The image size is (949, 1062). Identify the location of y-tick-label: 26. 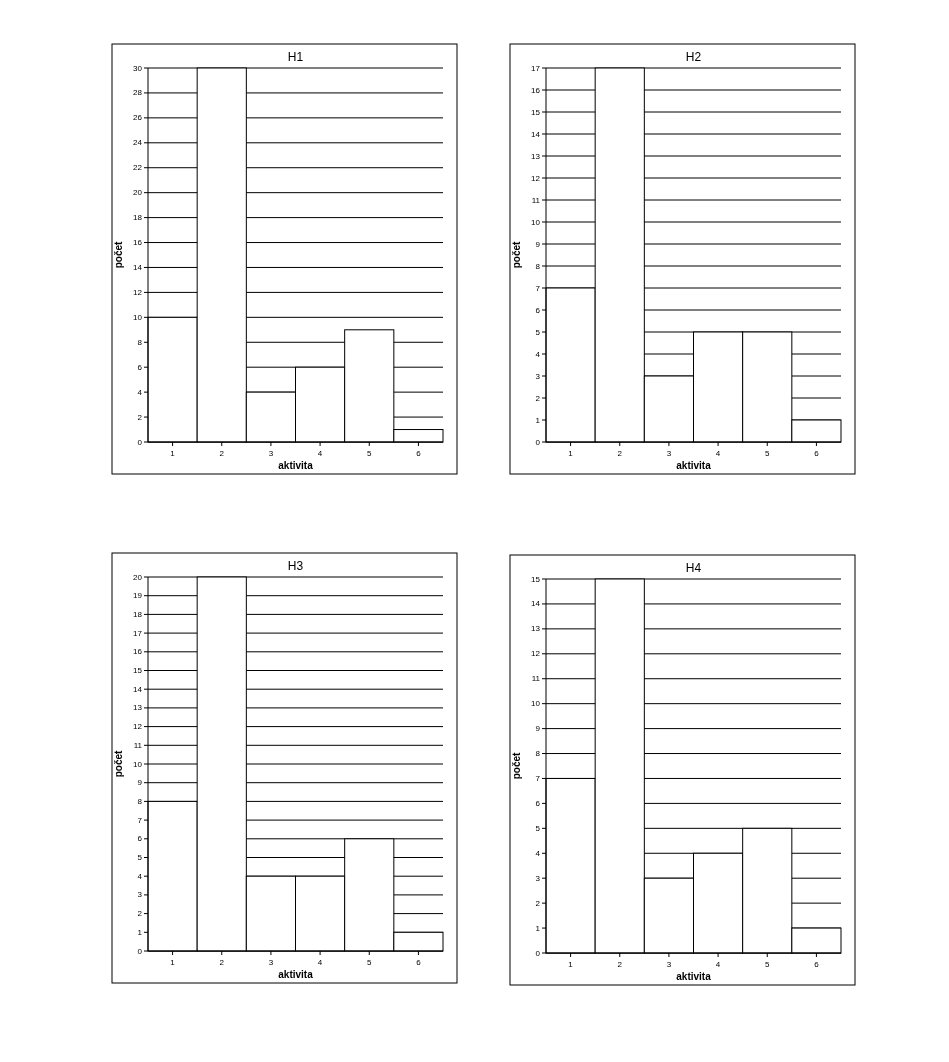
(138, 118).